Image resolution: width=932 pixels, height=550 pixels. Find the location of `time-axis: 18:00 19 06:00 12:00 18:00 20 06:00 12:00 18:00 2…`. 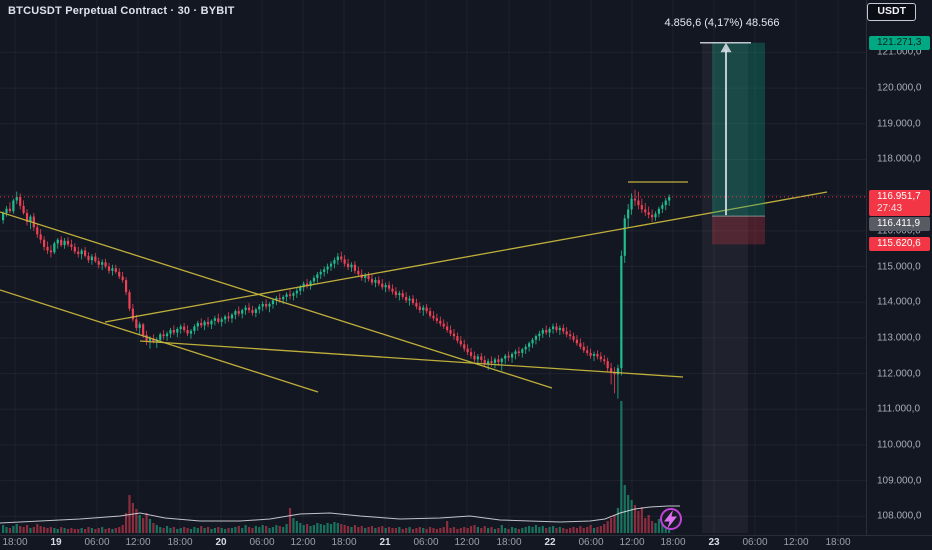

time-axis: 18:00 19 06:00 12:00 18:00 20 06:00 12:00 18:00 2… is located at coordinates (466, 542).